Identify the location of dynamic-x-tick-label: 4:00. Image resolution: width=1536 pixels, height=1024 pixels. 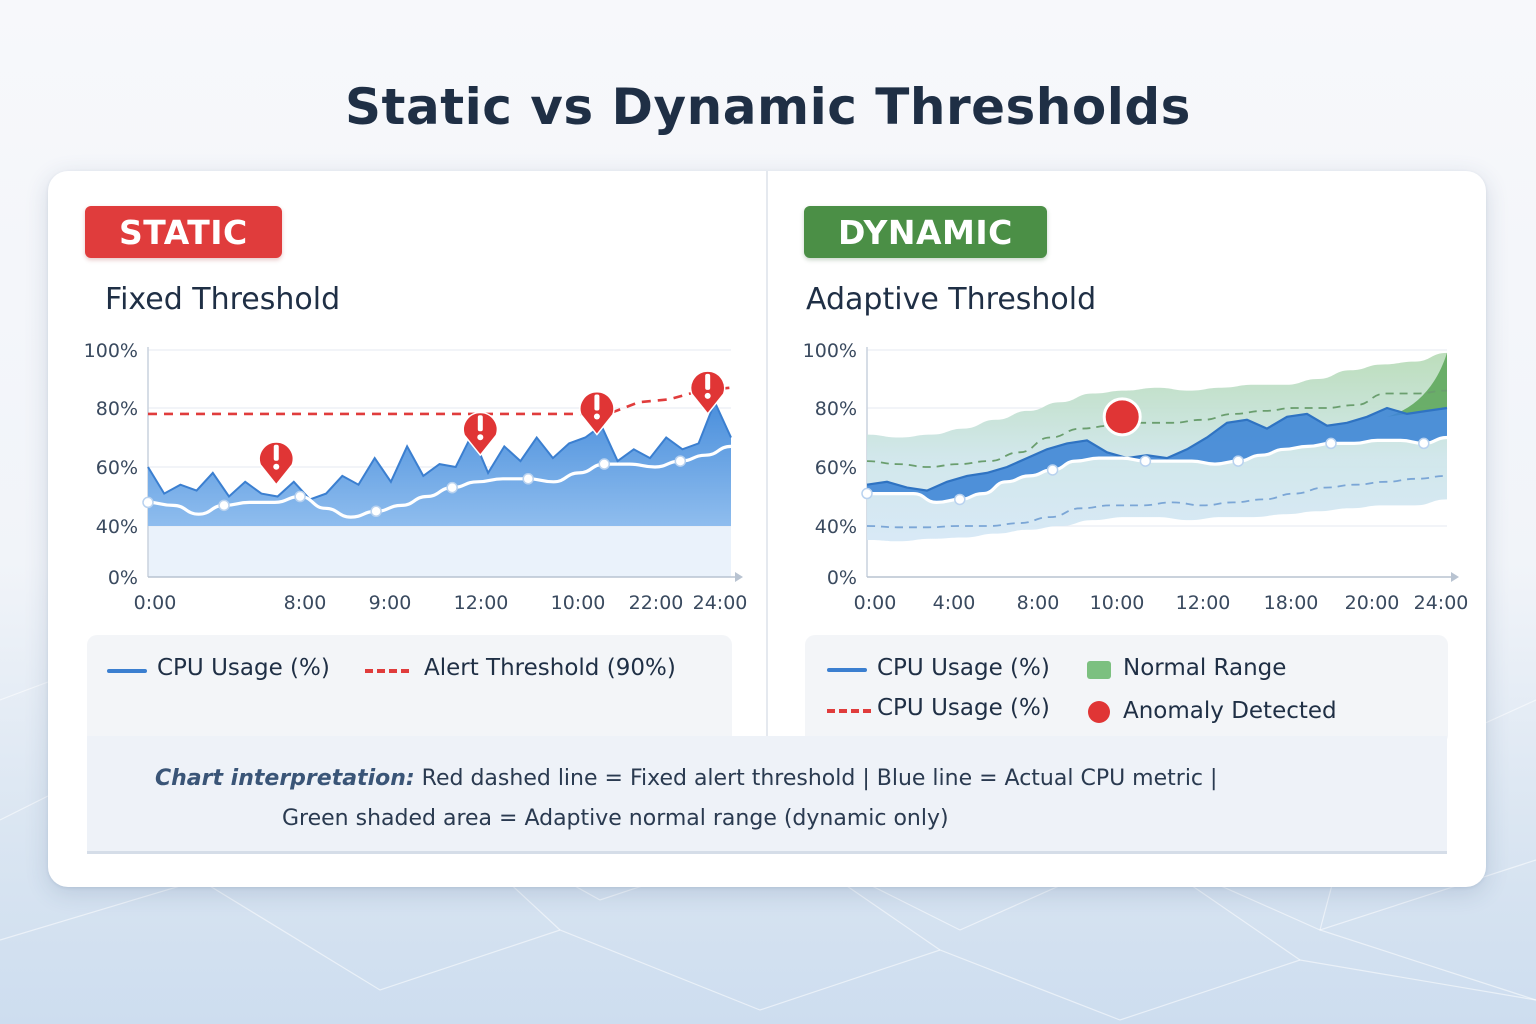
(954, 601).